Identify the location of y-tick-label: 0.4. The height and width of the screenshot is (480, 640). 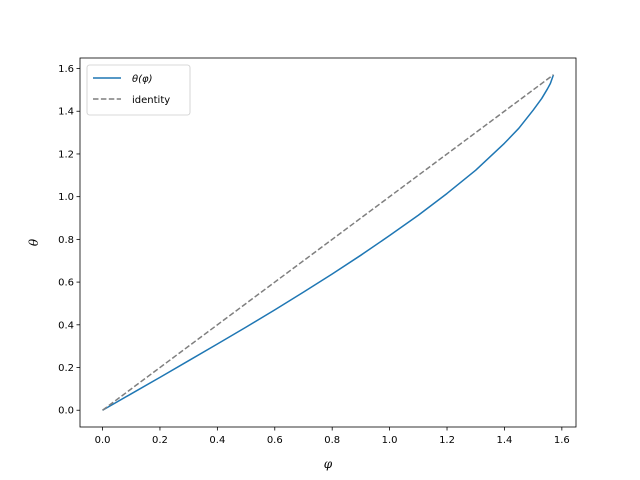
(66, 325).